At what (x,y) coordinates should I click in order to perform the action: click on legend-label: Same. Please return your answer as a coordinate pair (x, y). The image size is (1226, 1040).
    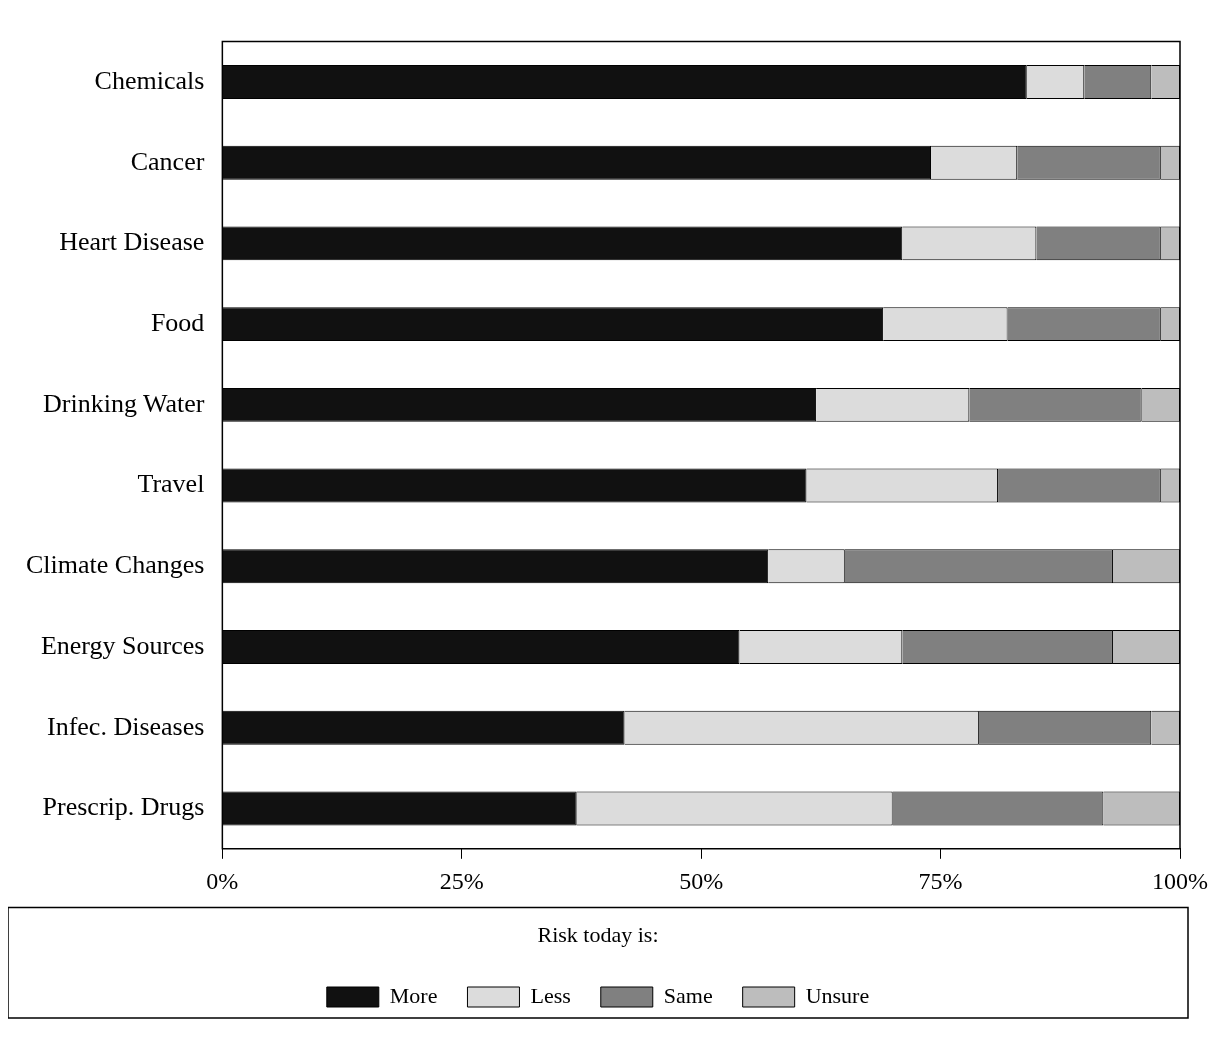
    Looking at the image, I should click on (688, 995).